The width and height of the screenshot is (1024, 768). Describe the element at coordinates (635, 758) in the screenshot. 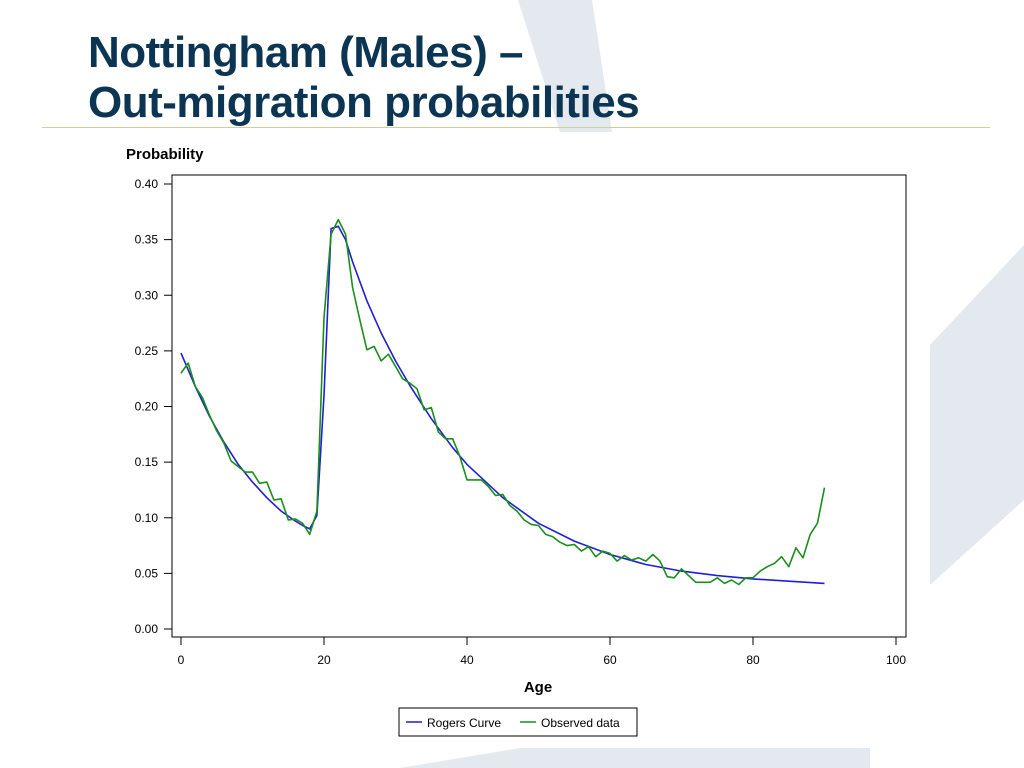

I see `background-corner-shape` at that location.